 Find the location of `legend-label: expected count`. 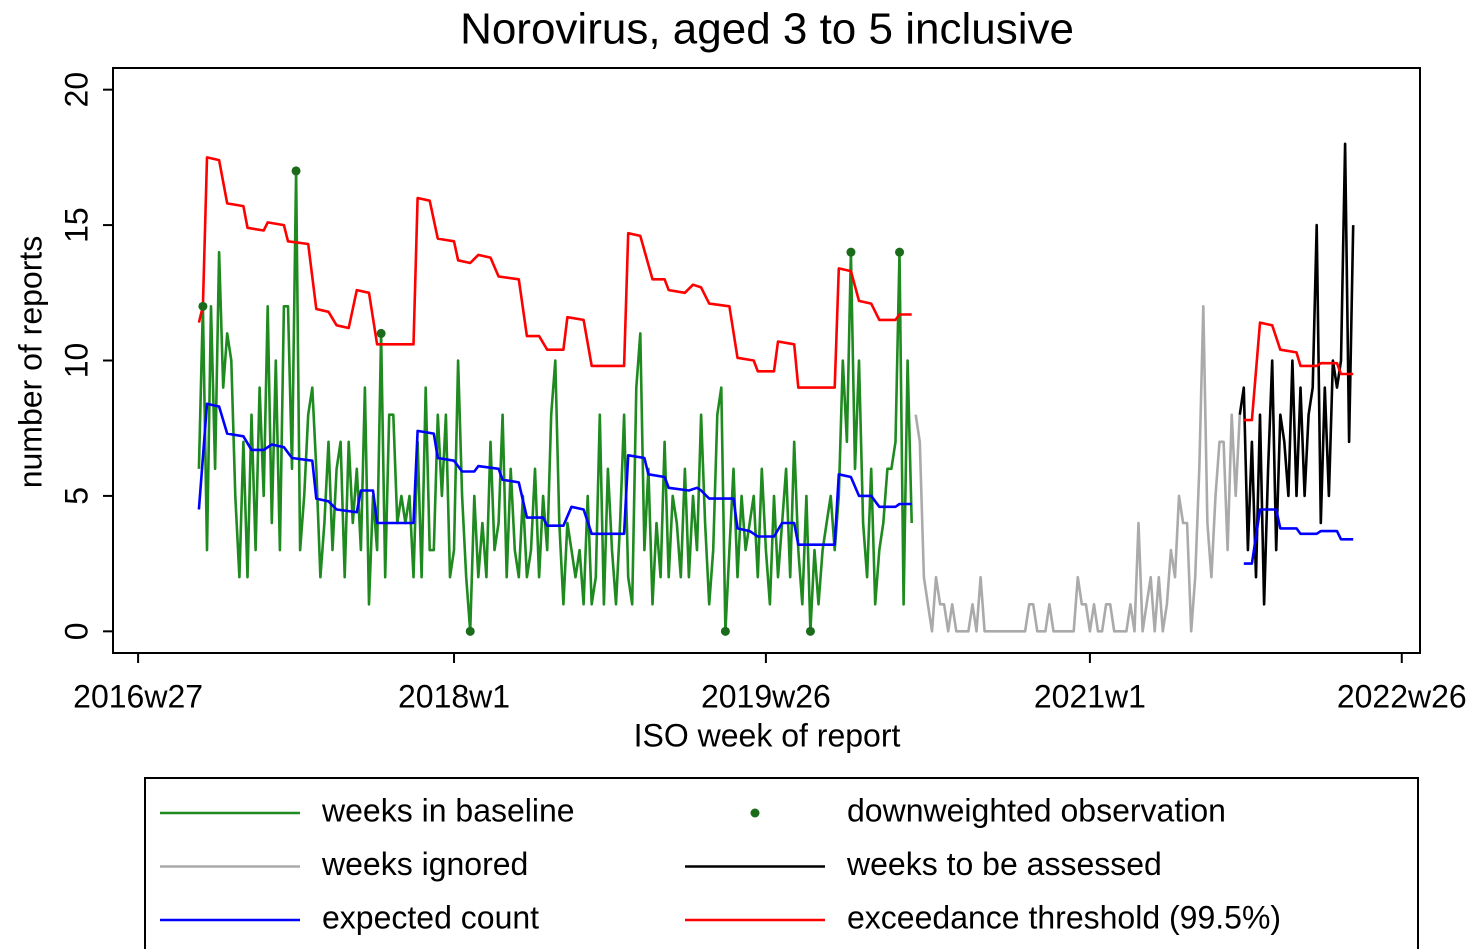

legend-label: expected count is located at coordinates (430, 917).